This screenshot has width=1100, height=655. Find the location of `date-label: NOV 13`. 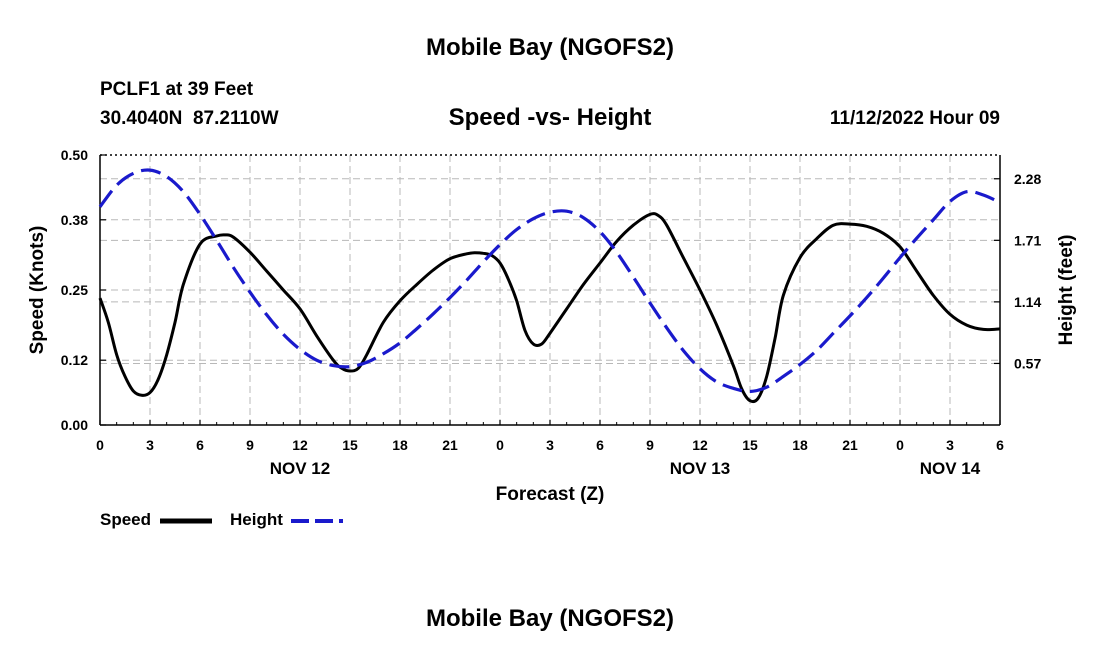

date-label: NOV 13 is located at coordinates (700, 468).